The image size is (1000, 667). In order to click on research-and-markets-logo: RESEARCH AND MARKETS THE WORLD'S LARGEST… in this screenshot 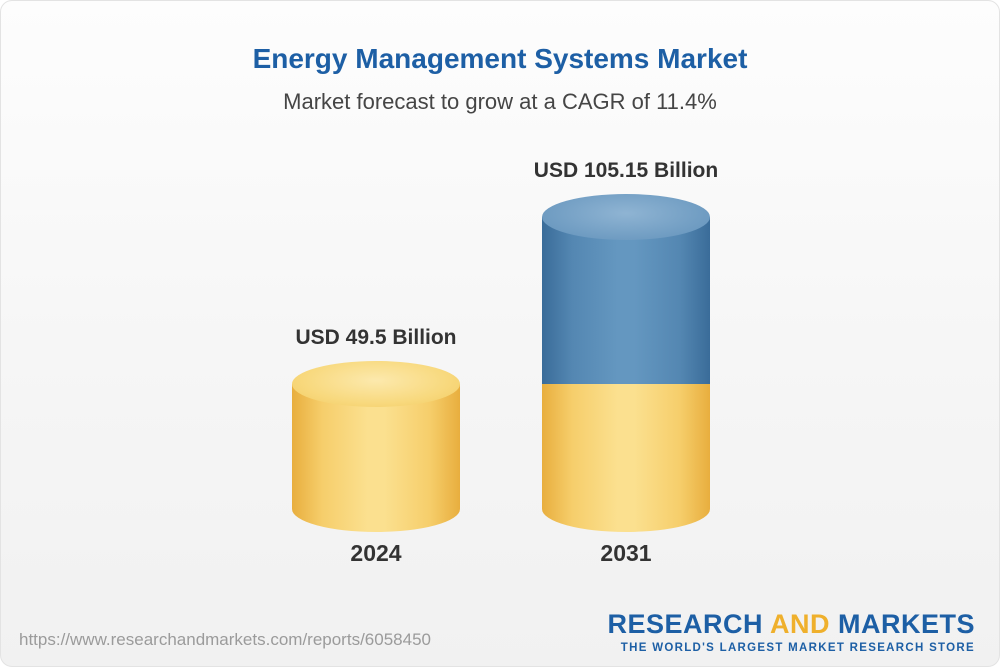, I will do `click(791, 631)`.